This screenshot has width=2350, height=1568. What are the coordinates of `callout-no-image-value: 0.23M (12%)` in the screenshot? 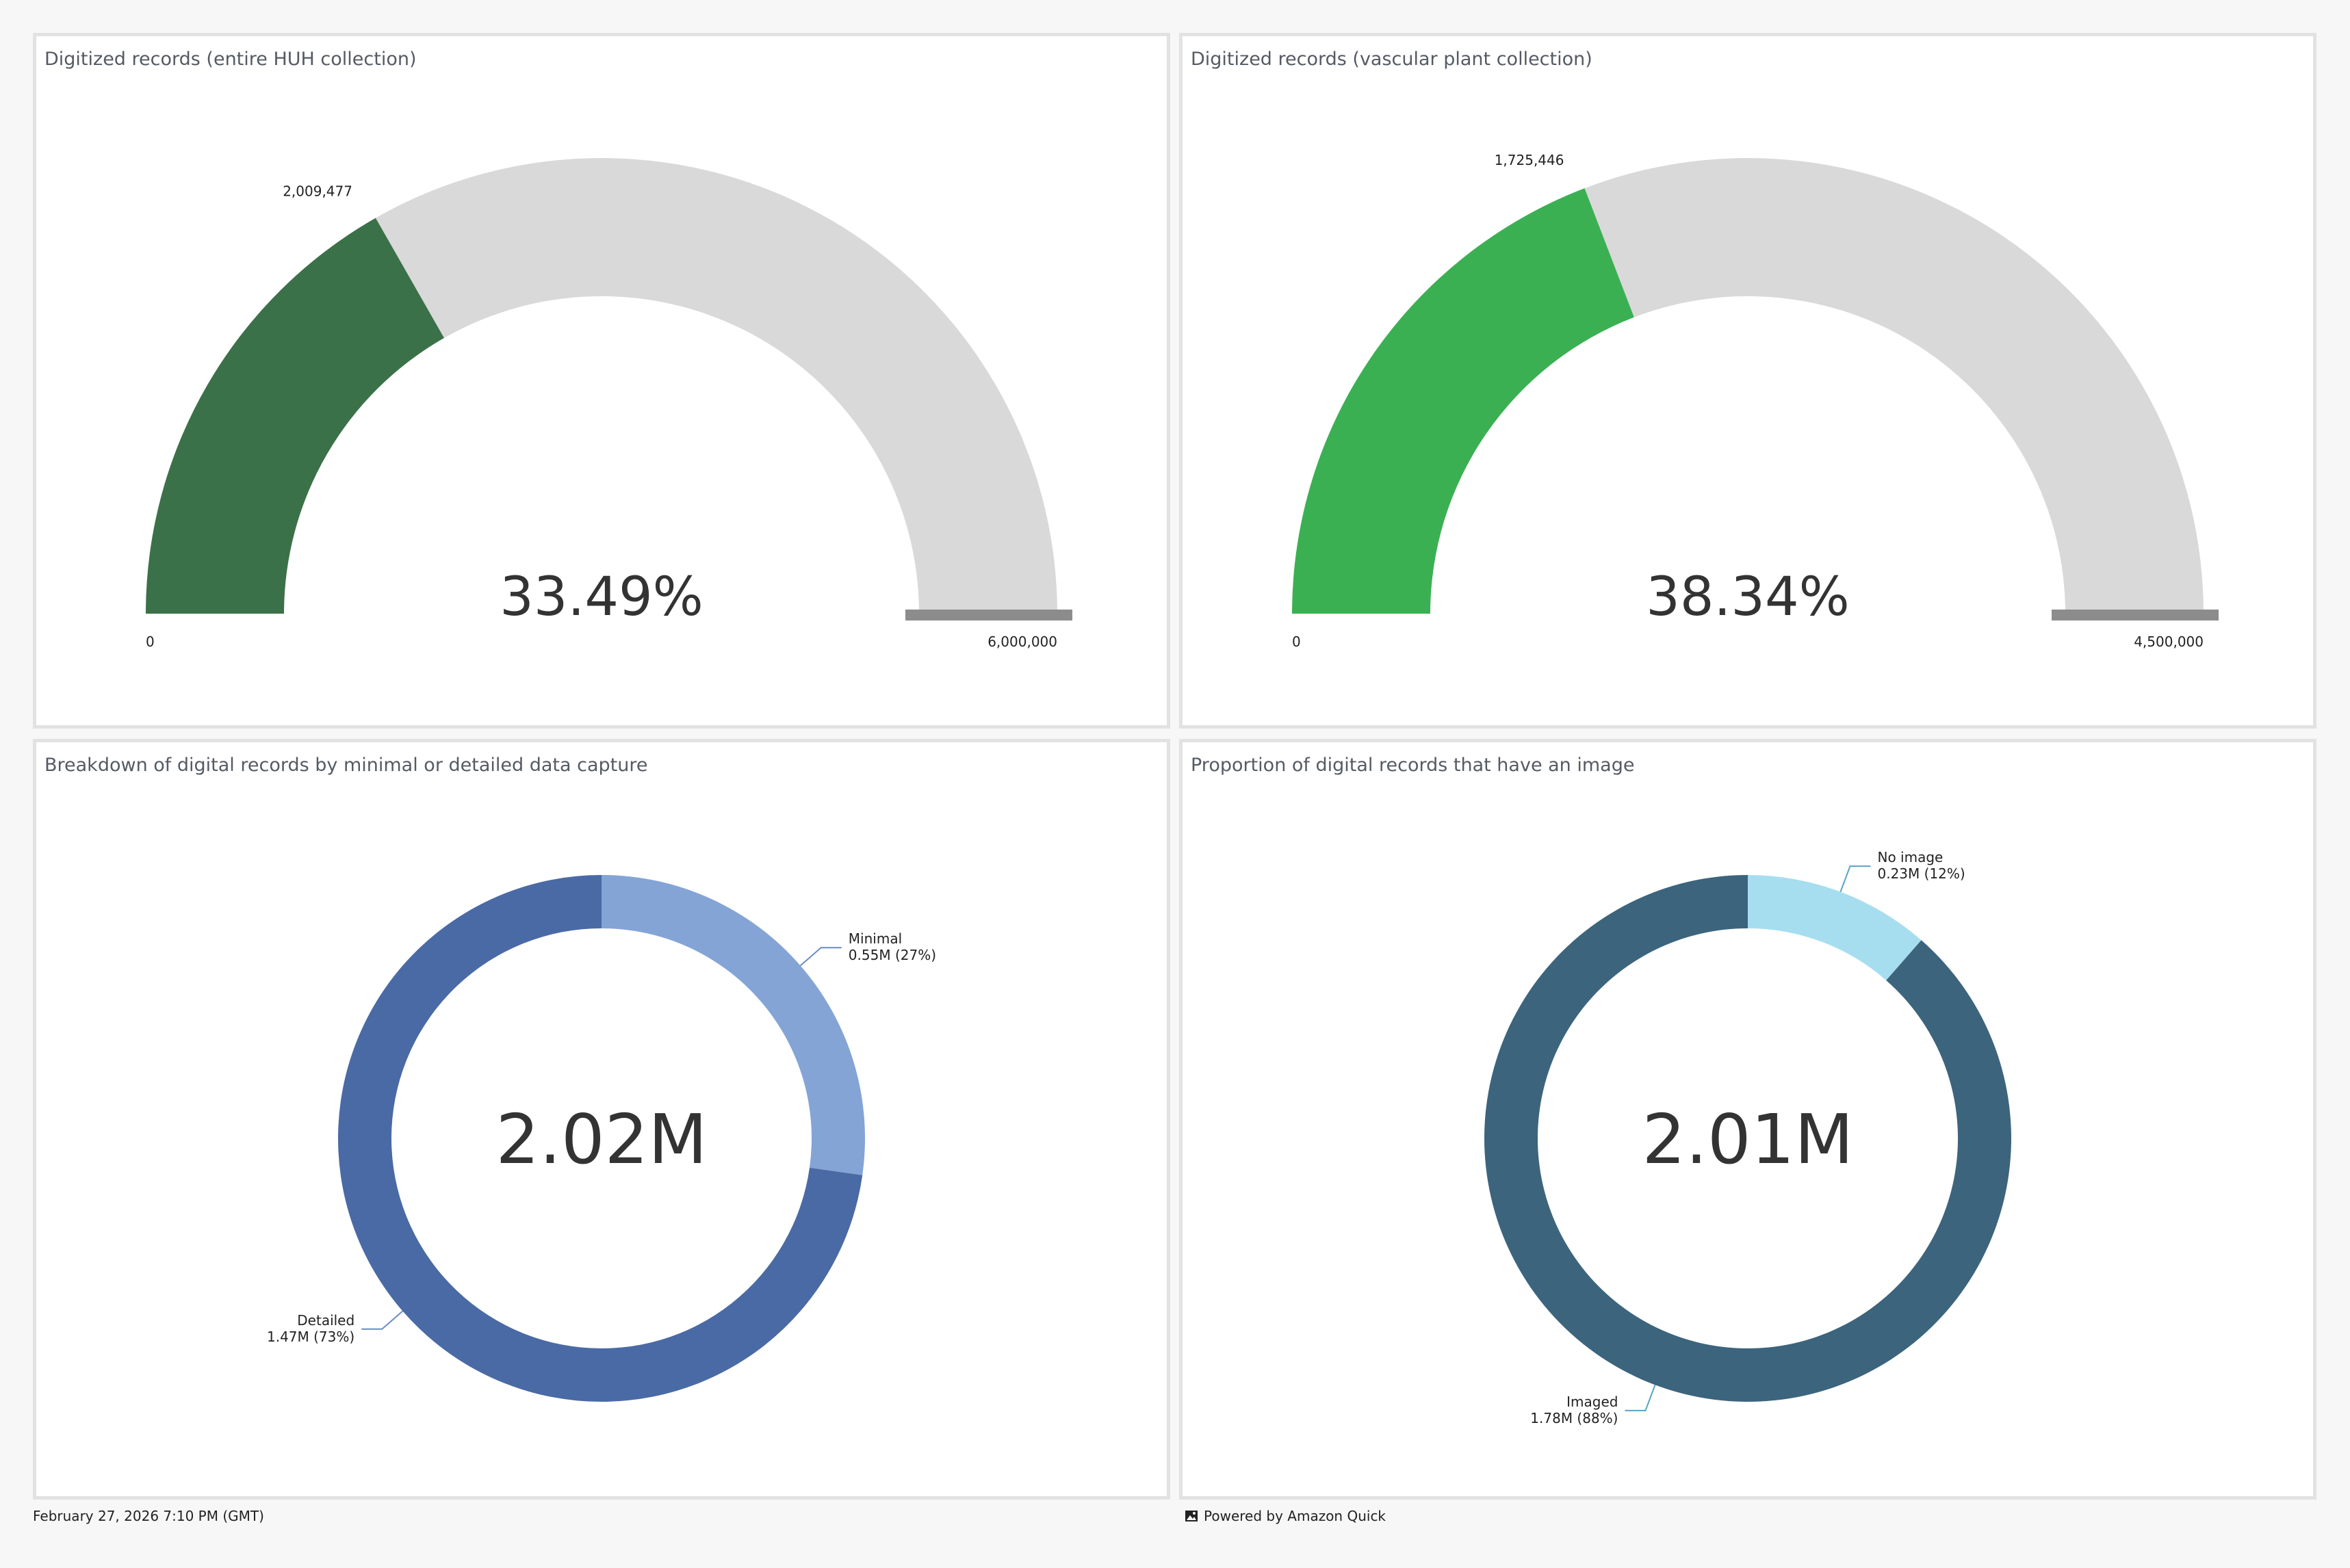 It's located at (1922, 874).